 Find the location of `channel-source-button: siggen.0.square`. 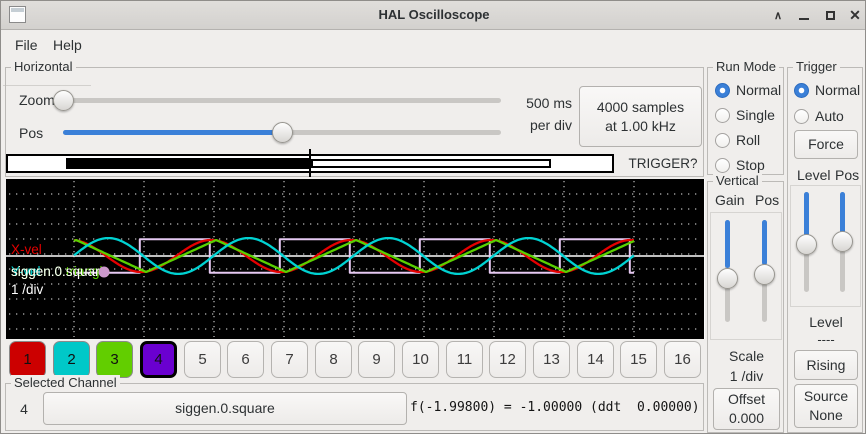

channel-source-button: siggen.0.square is located at coordinates (225, 408).